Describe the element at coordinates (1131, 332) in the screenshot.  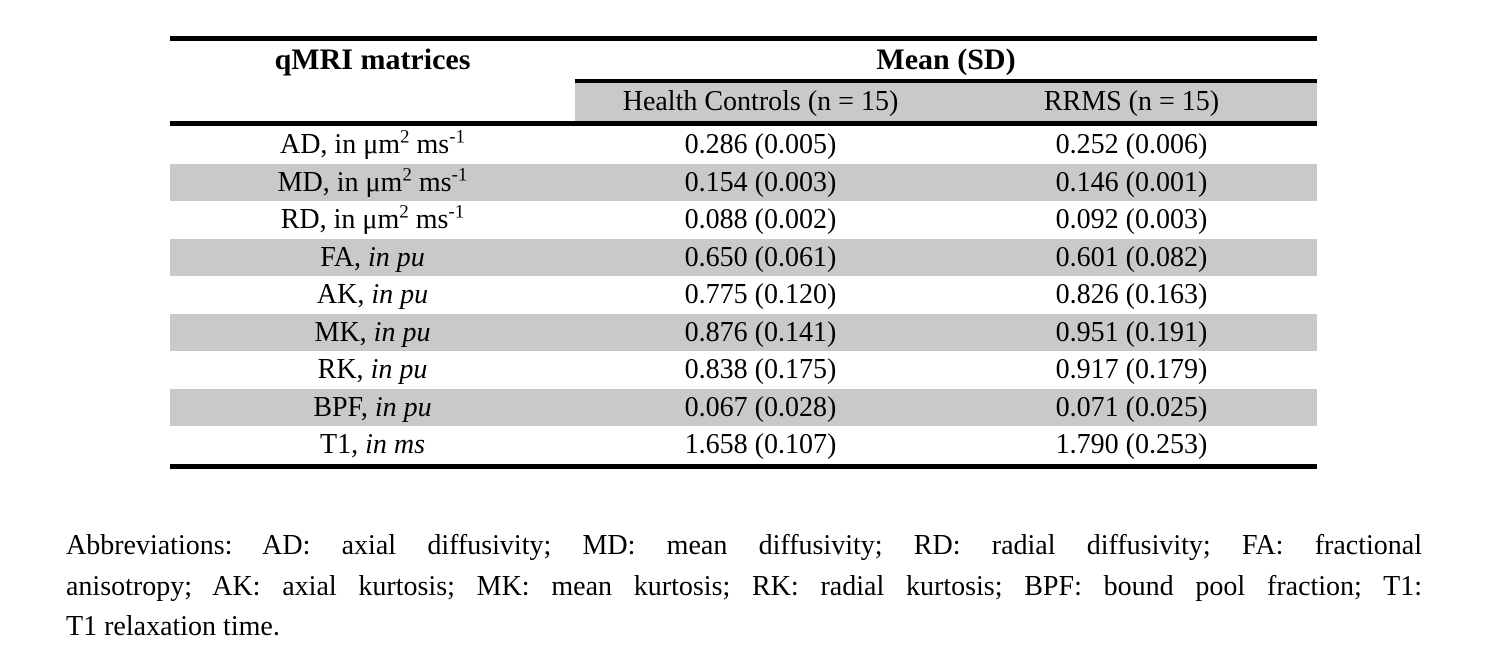
I see `rrms-value-mk: 0.951 (0.191)` at that location.